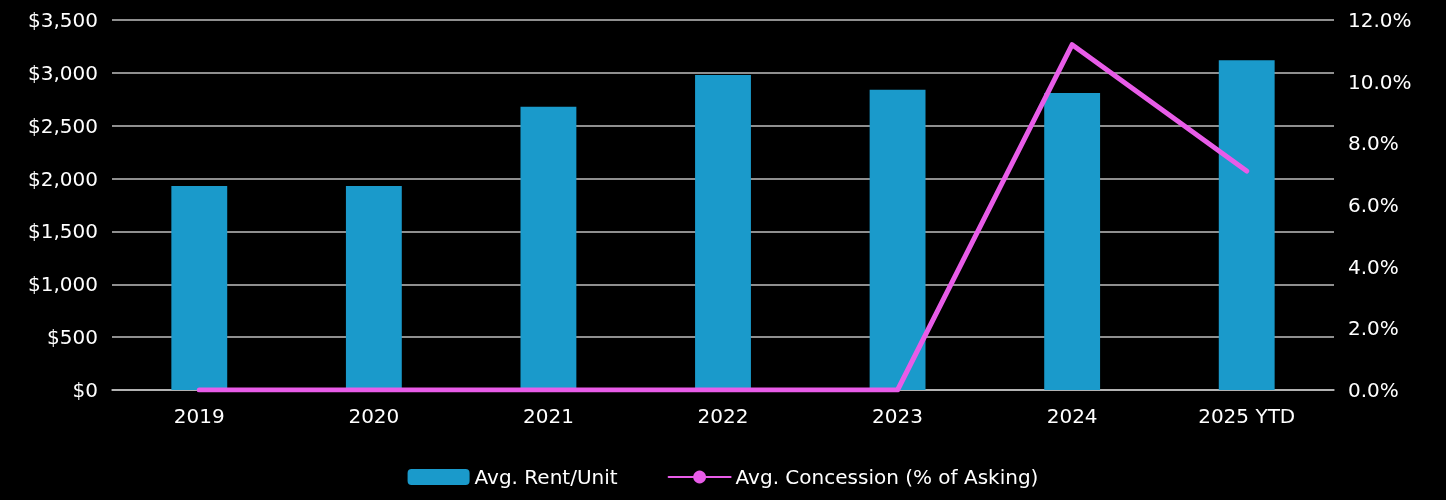 This screenshot has height=500, width=1446. What do you see at coordinates (898, 416) in the screenshot?
I see `x-tick-label: 2023` at bounding box center [898, 416].